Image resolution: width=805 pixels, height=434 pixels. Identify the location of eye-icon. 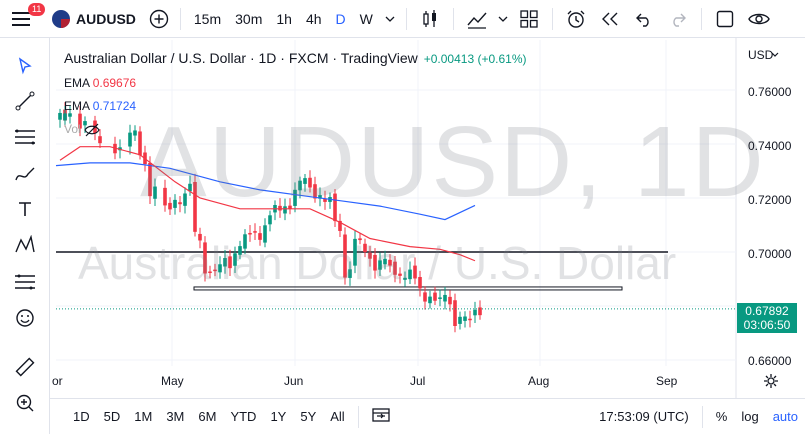
(759, 18).